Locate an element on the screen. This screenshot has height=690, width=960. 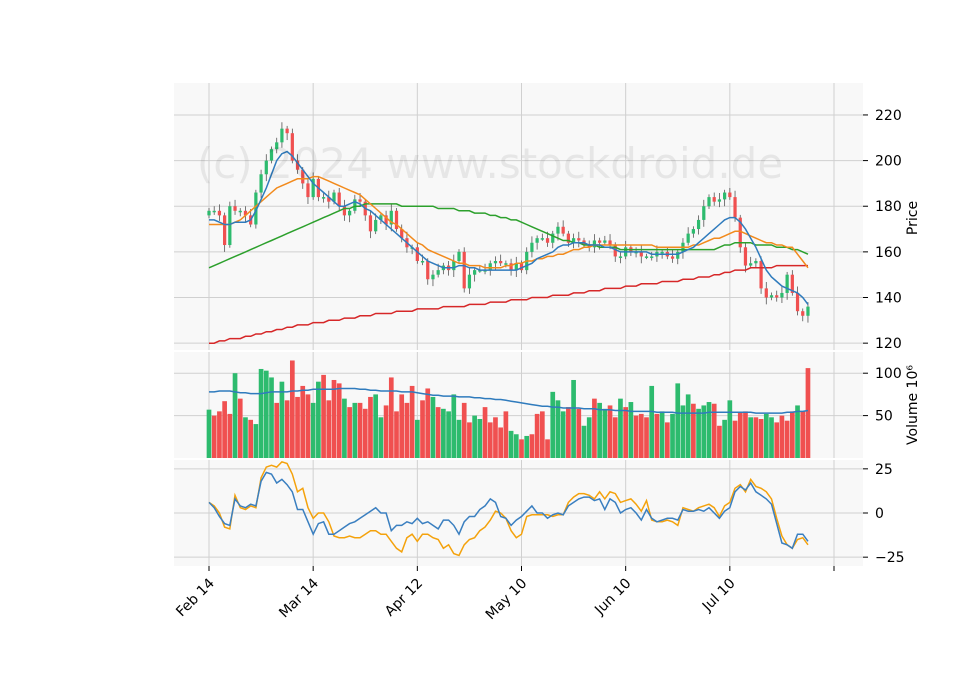
price-ytick-label: 120 is located at coordinates (888, 344).